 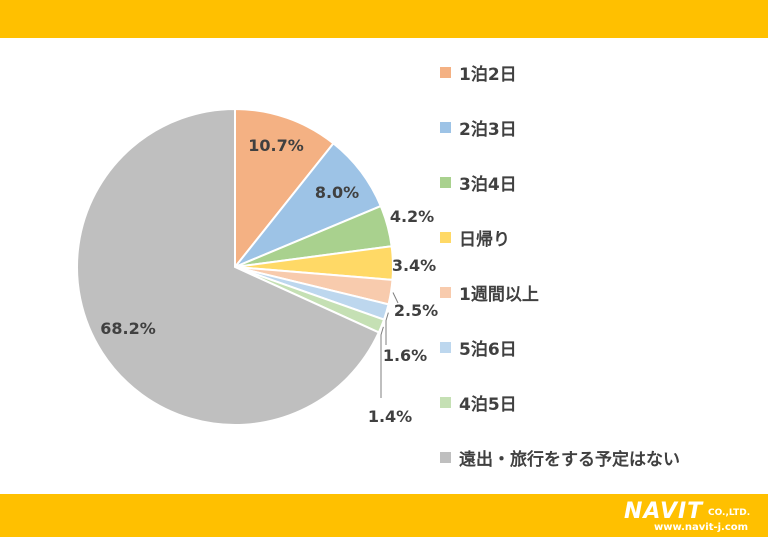 I want to click on data-label-2: 8.0%, so click(x=337, y=192).